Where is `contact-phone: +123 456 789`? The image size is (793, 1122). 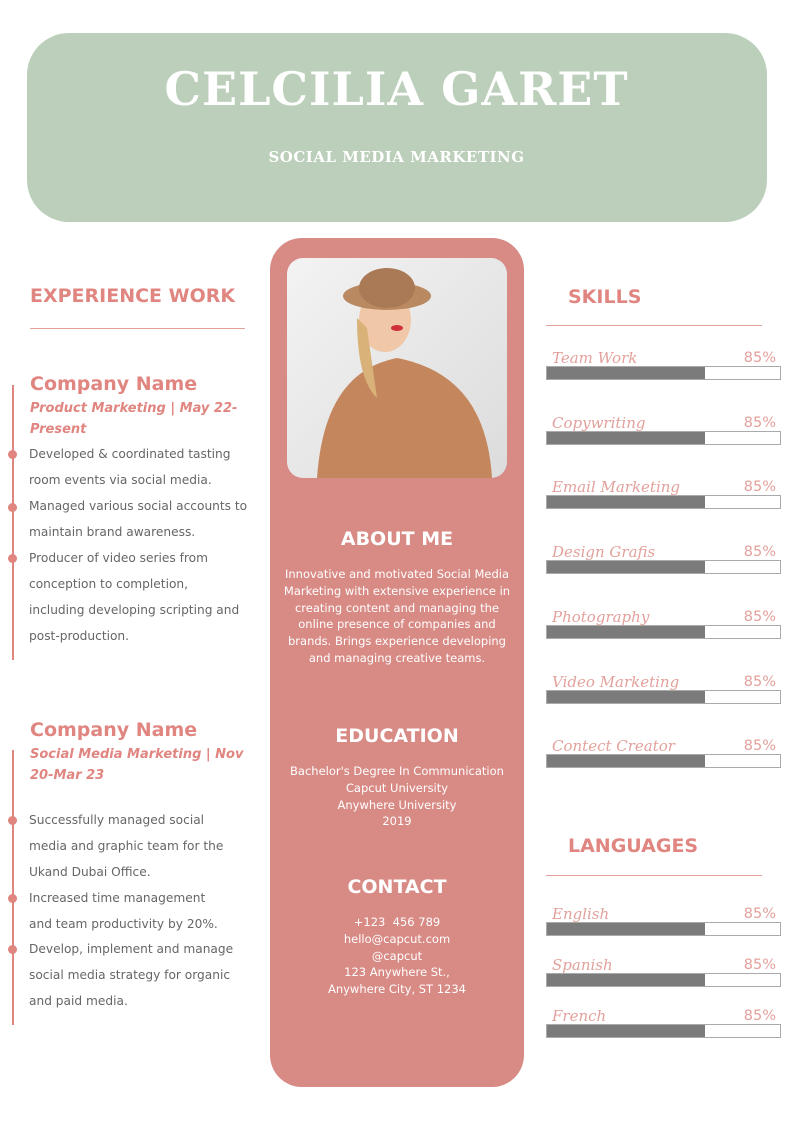 contact-phone: +123 456 789 is located at coordinates (397, 922).